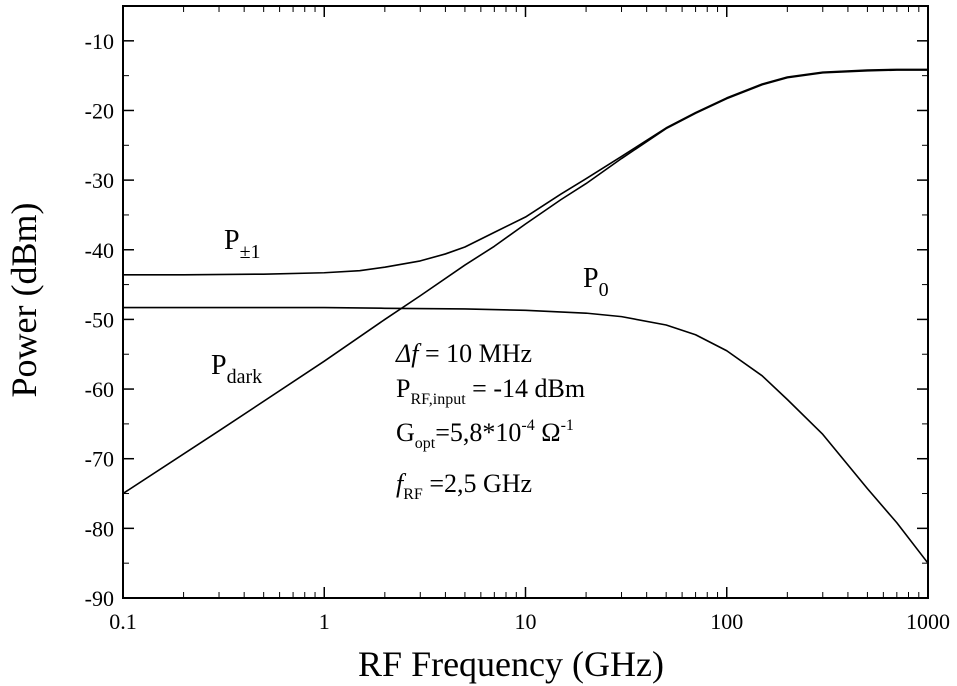  What do you see at coordinates (99, 528) in the screenshot?
I see `y-tick-label: -80` at bounding box center [99, 528].